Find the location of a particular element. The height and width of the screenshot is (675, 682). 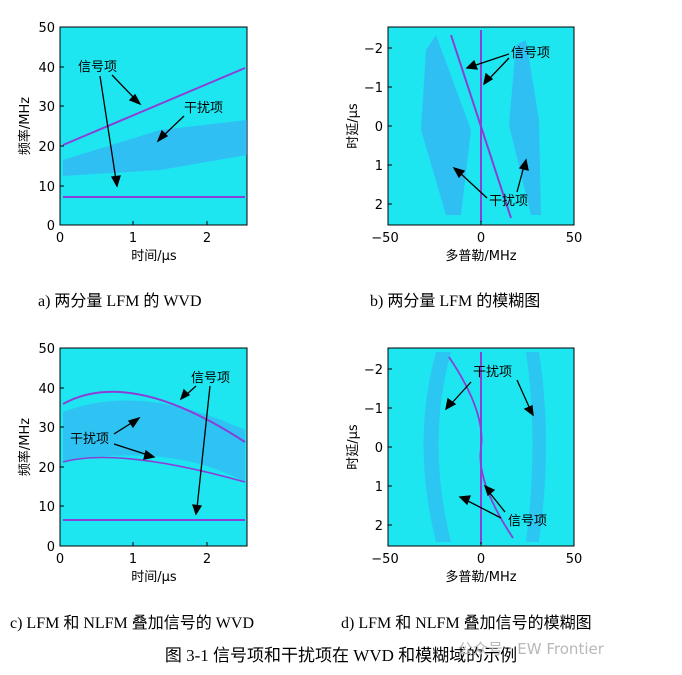

panel-caption: a) 两分量 LFM 的 WVD is located at coordinates (120, 301).